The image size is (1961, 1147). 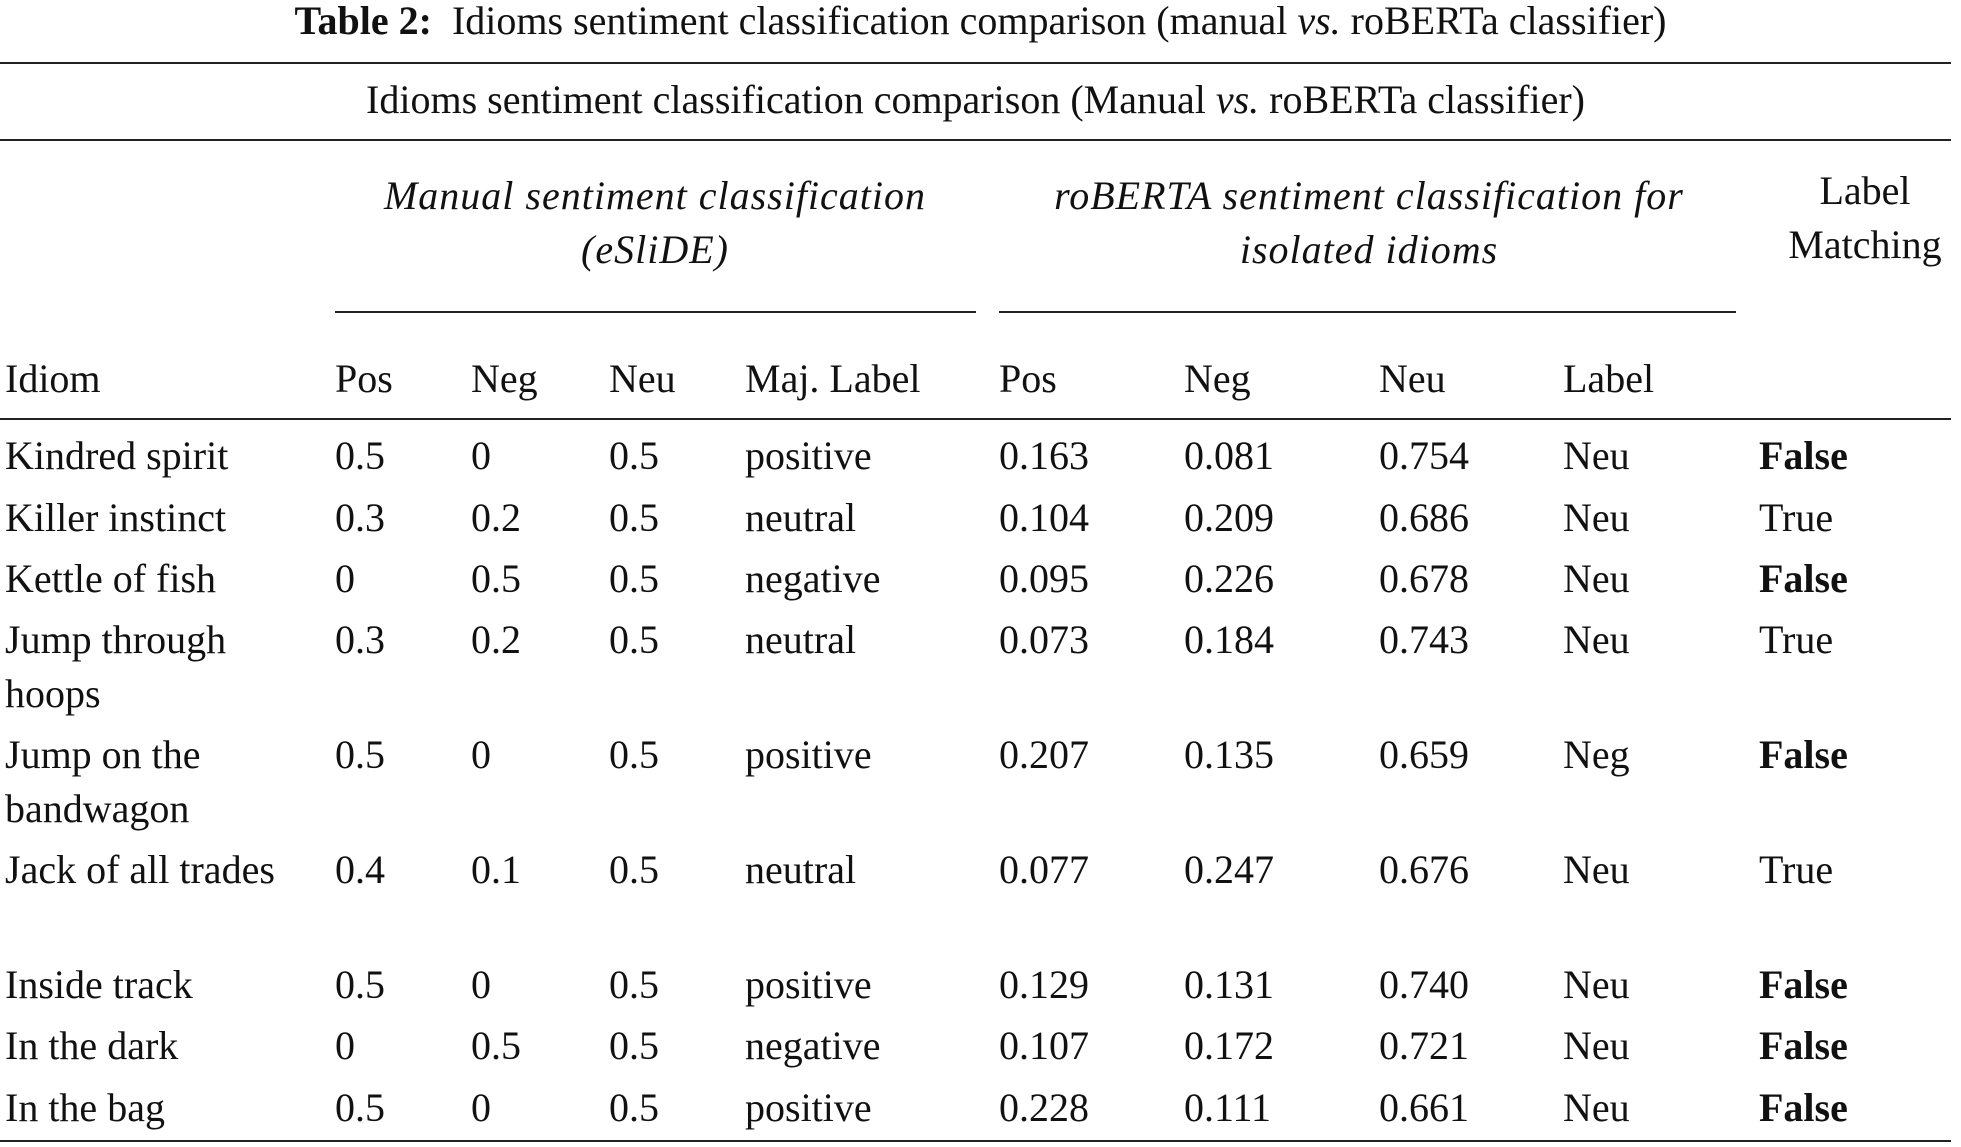 I want to click on cell: 0.129, so click(x=1044, y=984).